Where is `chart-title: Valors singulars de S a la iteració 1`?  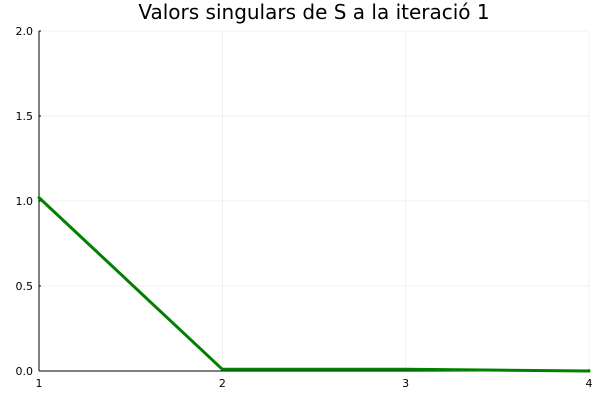 chart-title: Valors singulars de S a la iteració 1 is located at coordinates (313, 12).